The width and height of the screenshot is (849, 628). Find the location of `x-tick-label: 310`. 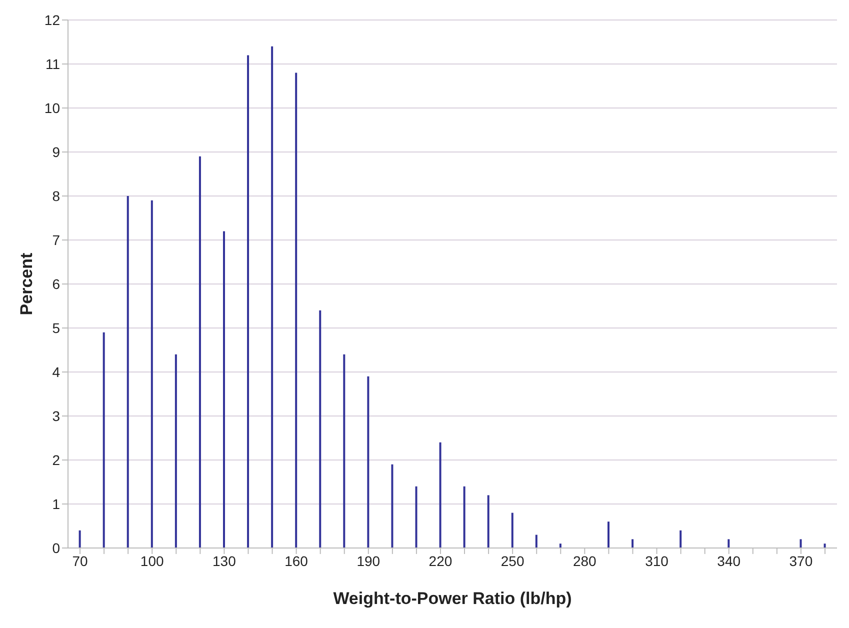

x-tick-label: 310 is located at coordinates (657, 560).